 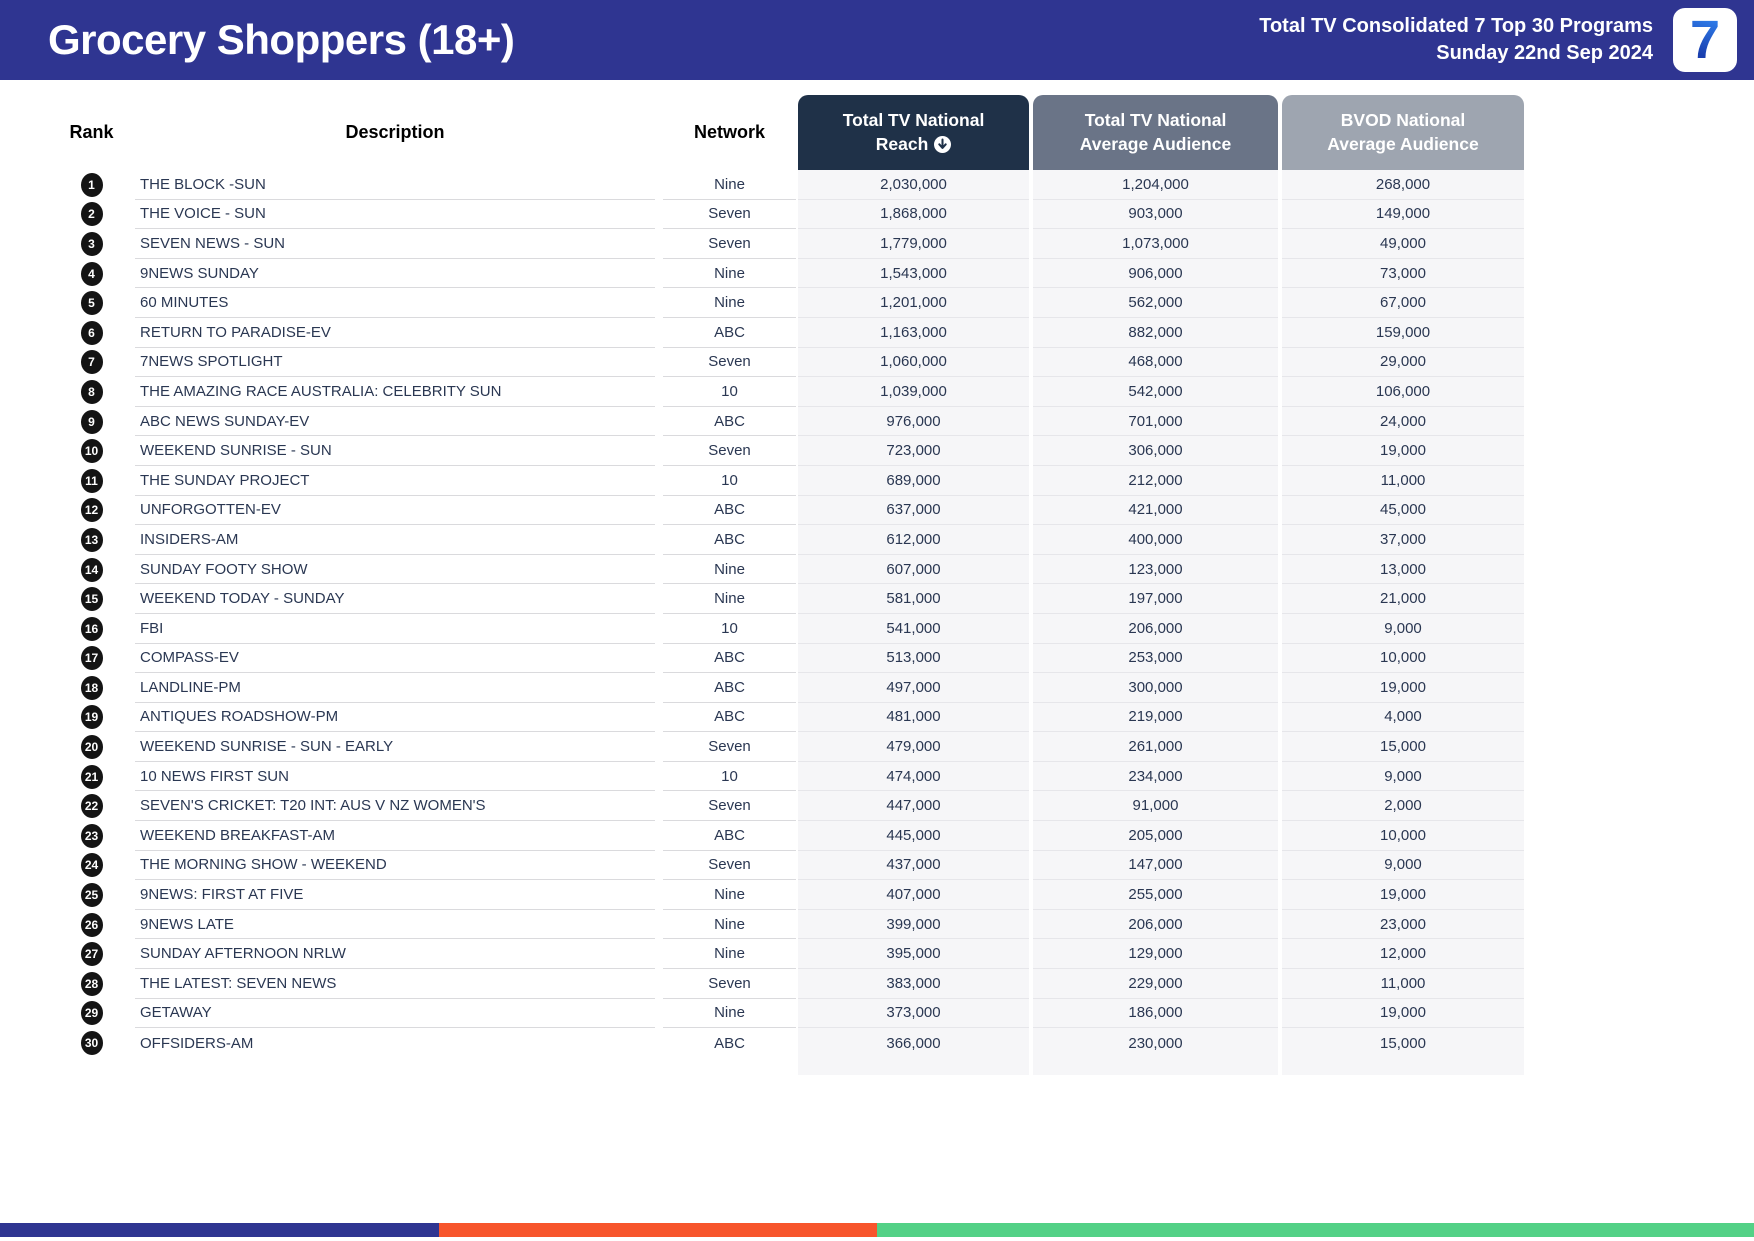 What do you see at coordinates (91, 924) in the screenshot?
I see `rank-number: 26` at bounding box center [91, 924].